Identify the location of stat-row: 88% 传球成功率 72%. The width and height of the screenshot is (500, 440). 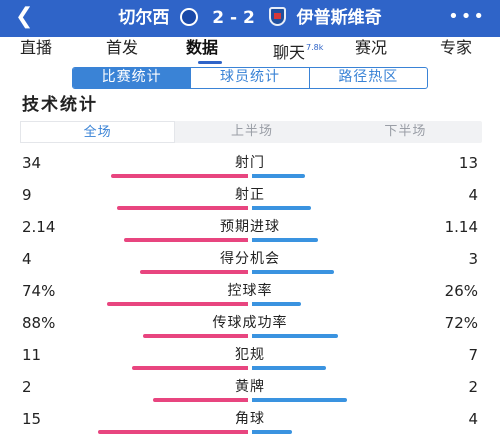
(250, 328).